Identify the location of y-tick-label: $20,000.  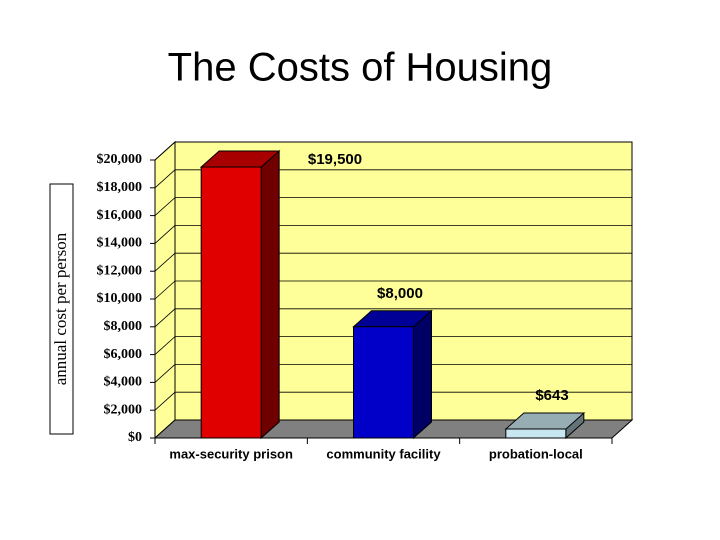
(120, 159).